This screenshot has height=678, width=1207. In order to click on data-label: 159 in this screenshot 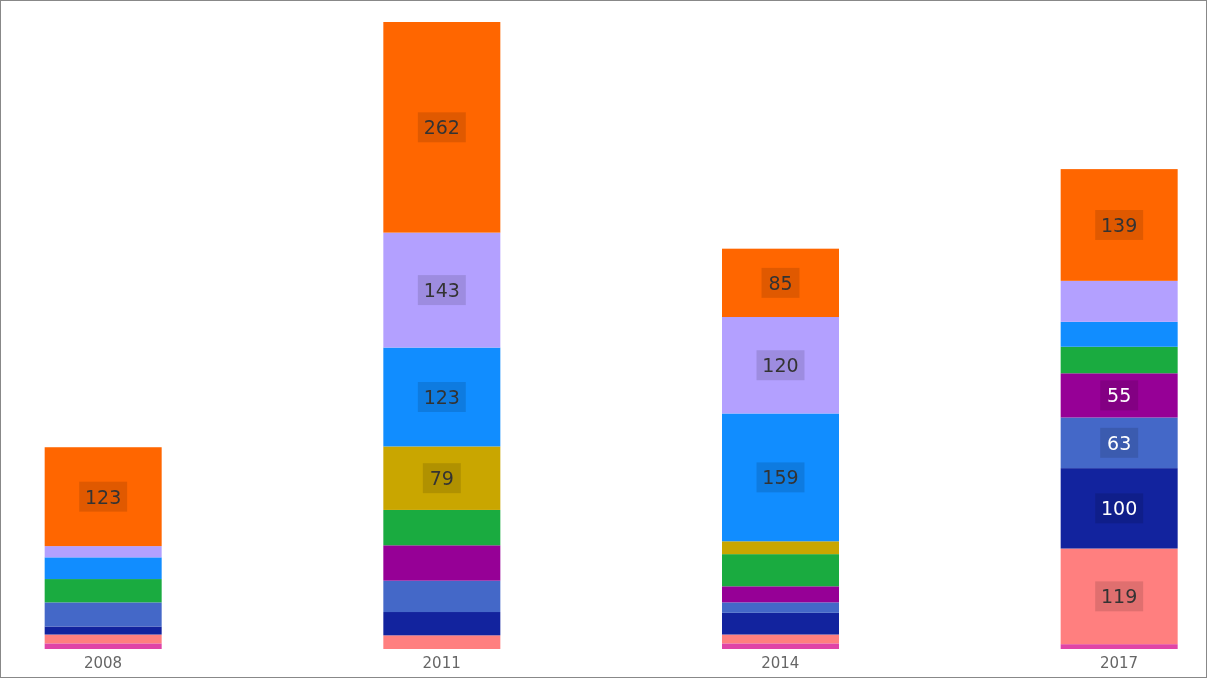, I will do `click(780, 477)`.